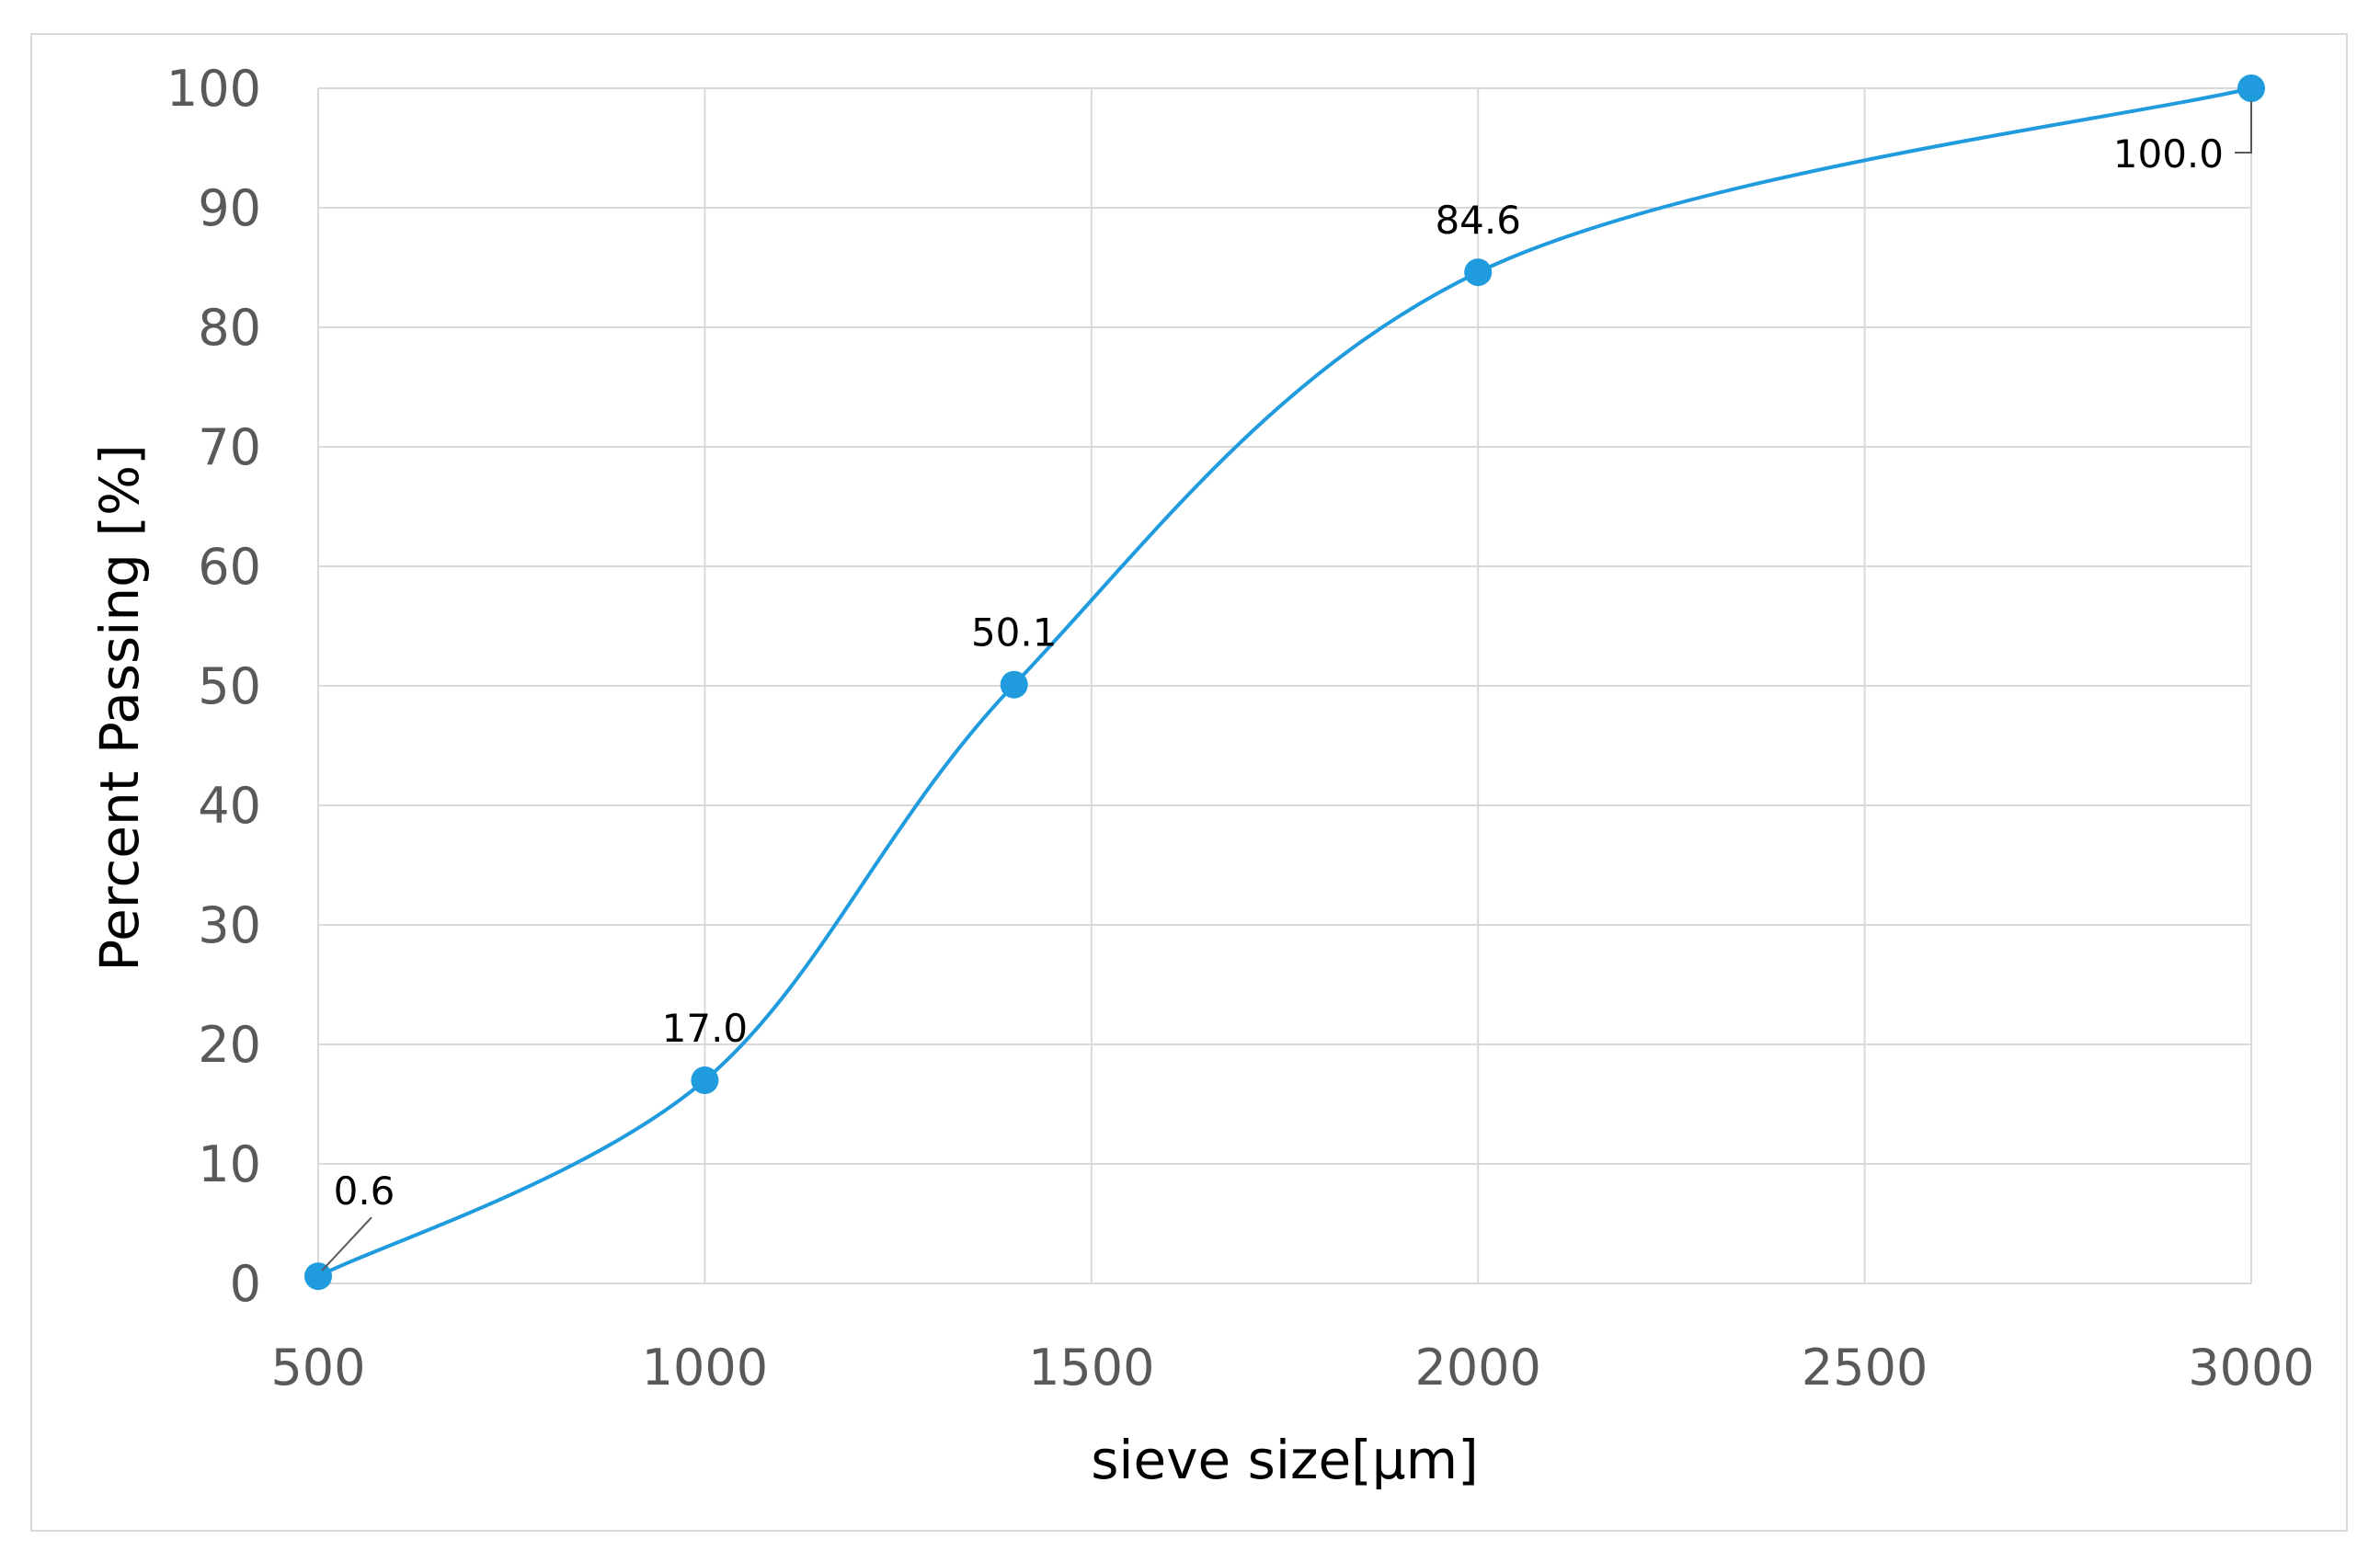  Describe the element at coordinates (1478, 272) in the screenshot. I see `data-point-2000` at that location.